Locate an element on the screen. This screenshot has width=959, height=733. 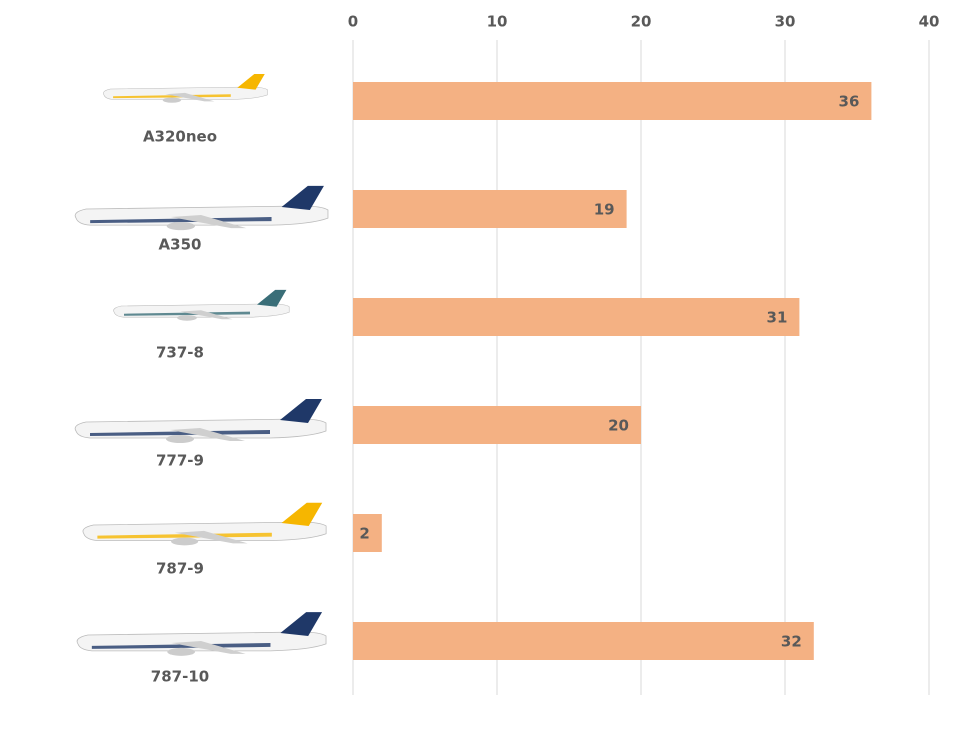
x-tick-label: 0 is located at coordinates (353, 22).